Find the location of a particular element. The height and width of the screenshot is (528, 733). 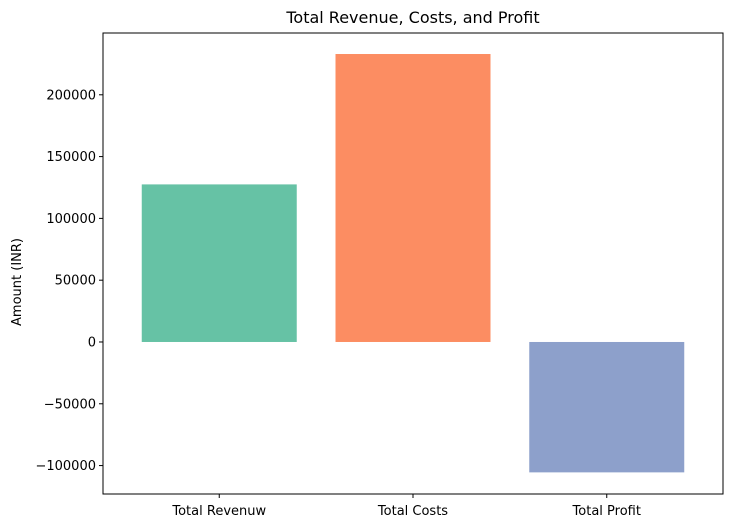

y-tick-label: 0 is located at coordinates (92, 342).